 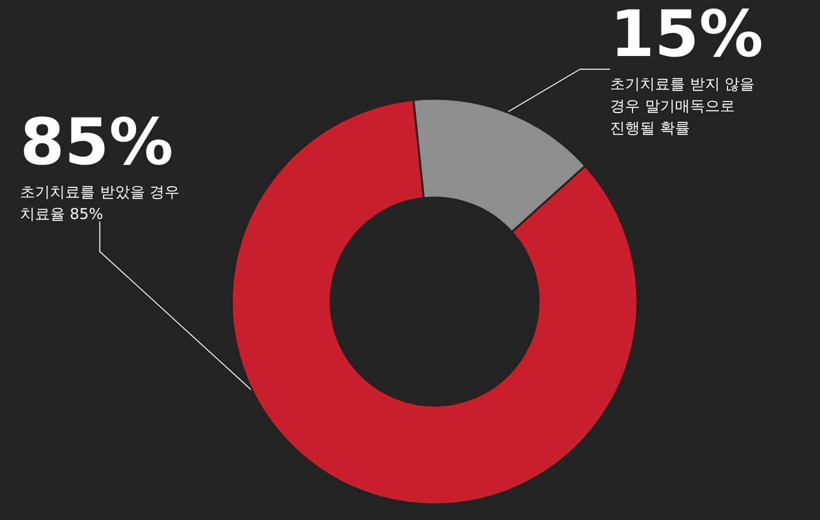 What do you see at coordinates (687, 36) in the screenshot?
I see `data-label: 15%` at bounding box center [687, 36].